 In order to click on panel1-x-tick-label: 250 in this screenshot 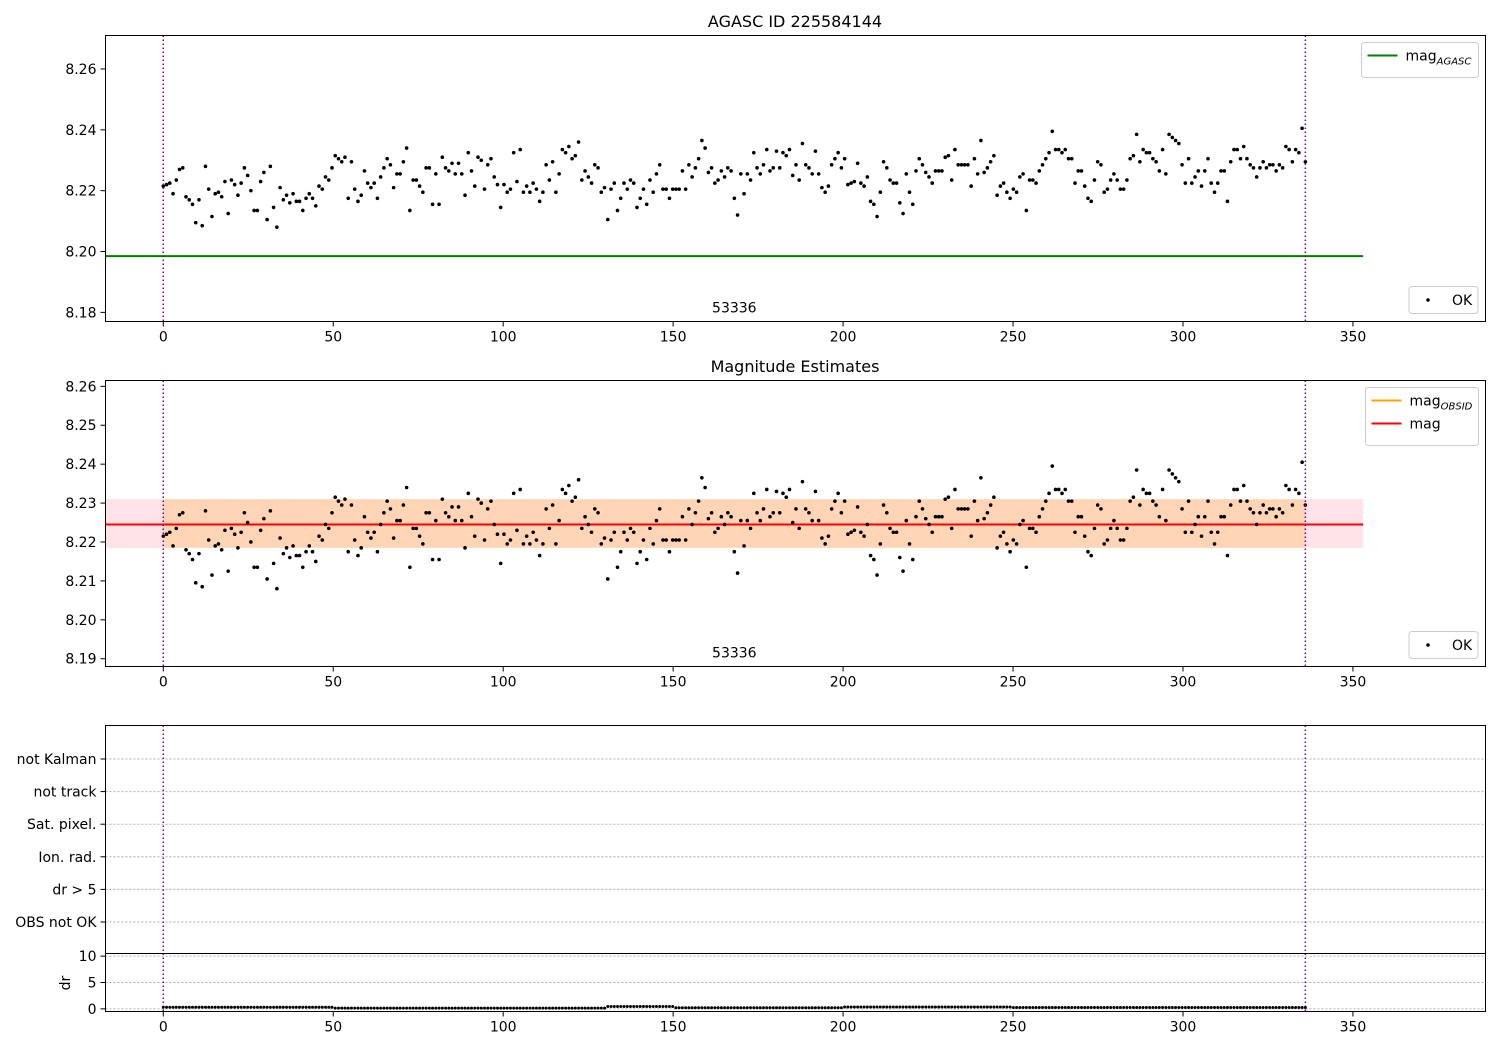, I will do `click(1013, 338)`.